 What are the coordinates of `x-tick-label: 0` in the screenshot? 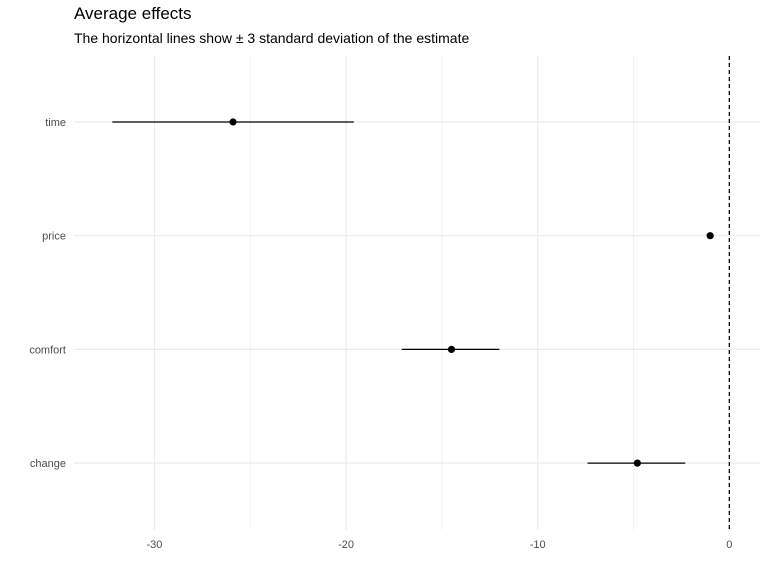 It's located at (729, 545).